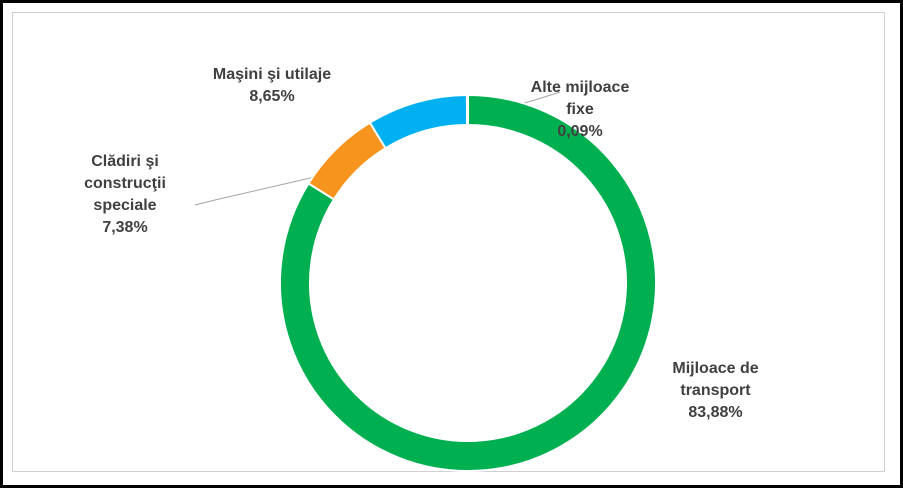 Image resolution: width=903 pixels, height=488 pixels. What do you see at coordinates (125, 183) in the screenshot?
I see `category-label: Clădiri şi construcţii speciale` at bounding box center [125, 183].